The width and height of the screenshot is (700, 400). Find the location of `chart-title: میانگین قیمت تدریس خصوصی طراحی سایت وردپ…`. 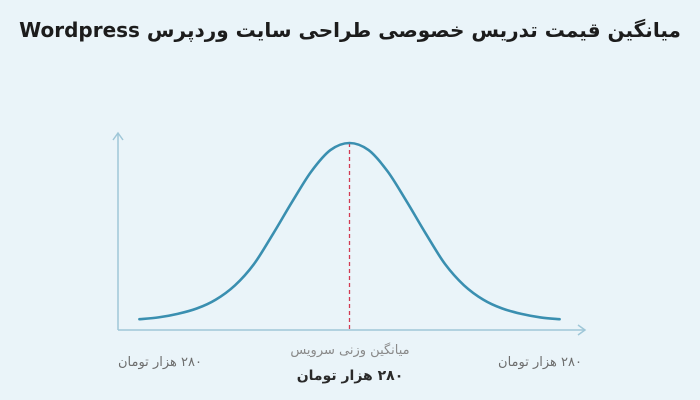

chart-title: میانگین قیمت تدریس خصوصی طراحی سایت وردپ… is located at coordinates (350, 30).